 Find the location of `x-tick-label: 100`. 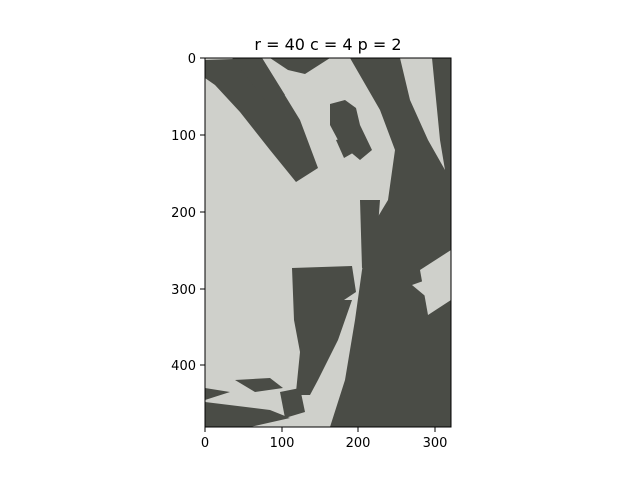

x-tick-label: 100 is located at coordinates (282, 443).